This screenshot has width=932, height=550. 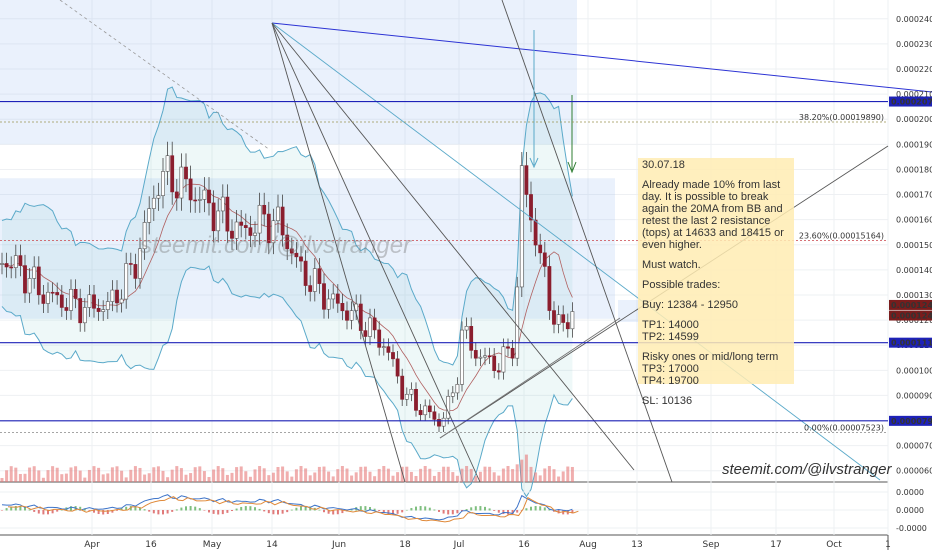 What do you see at coordinates (914, 44) in the screenshot?
I see `y-tick-label: 0.00023000` at bounding box center [914, 44].